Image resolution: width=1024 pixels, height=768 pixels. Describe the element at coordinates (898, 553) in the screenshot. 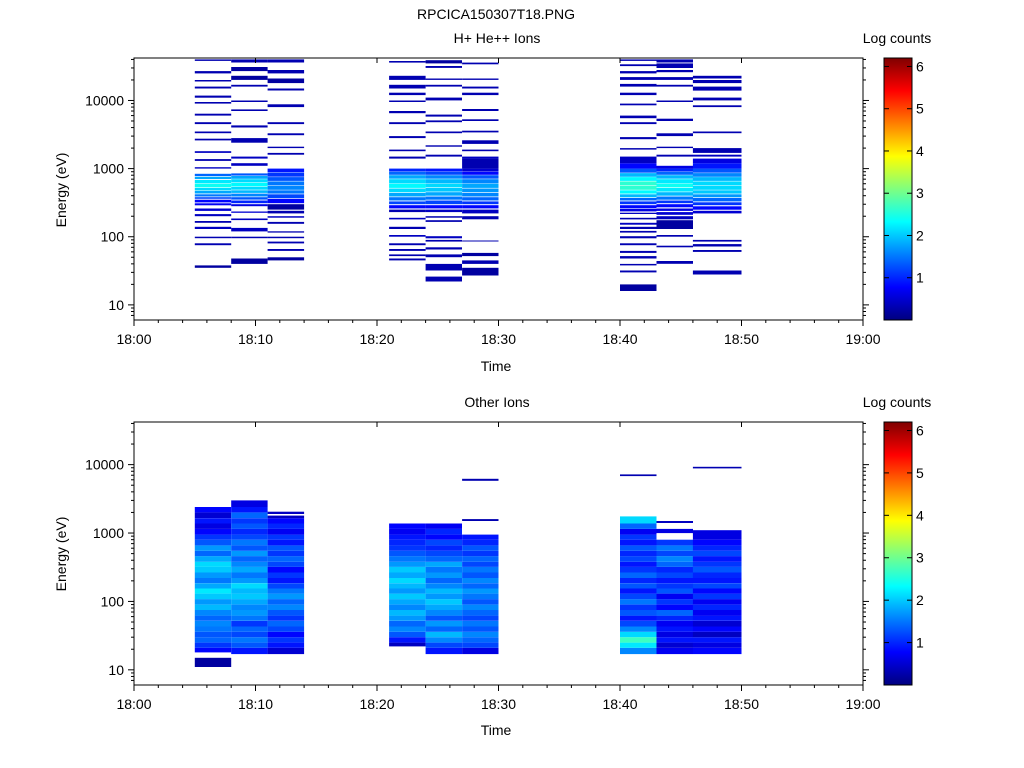

I see `colorbar-gradient` at that location.